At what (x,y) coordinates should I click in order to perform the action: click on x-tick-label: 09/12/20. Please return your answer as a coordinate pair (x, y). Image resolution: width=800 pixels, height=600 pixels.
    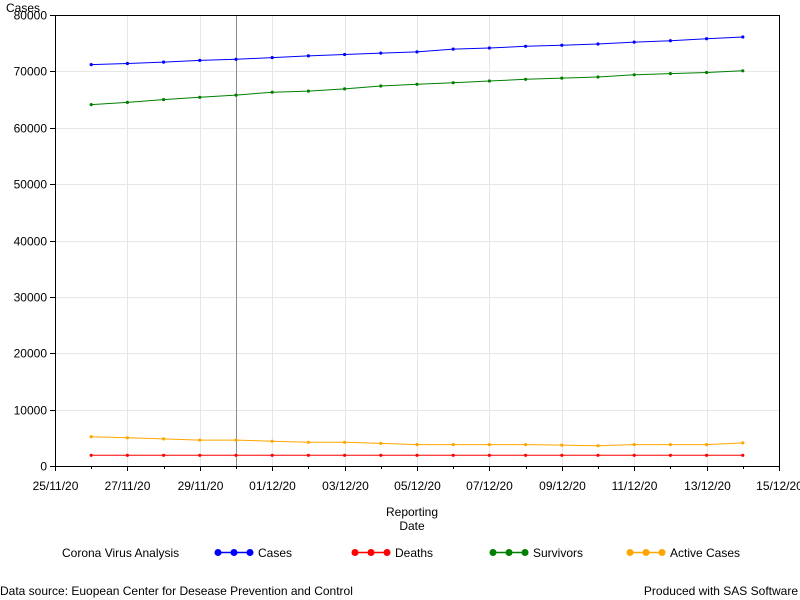
    Looking at the image, I should click on (562, 486).